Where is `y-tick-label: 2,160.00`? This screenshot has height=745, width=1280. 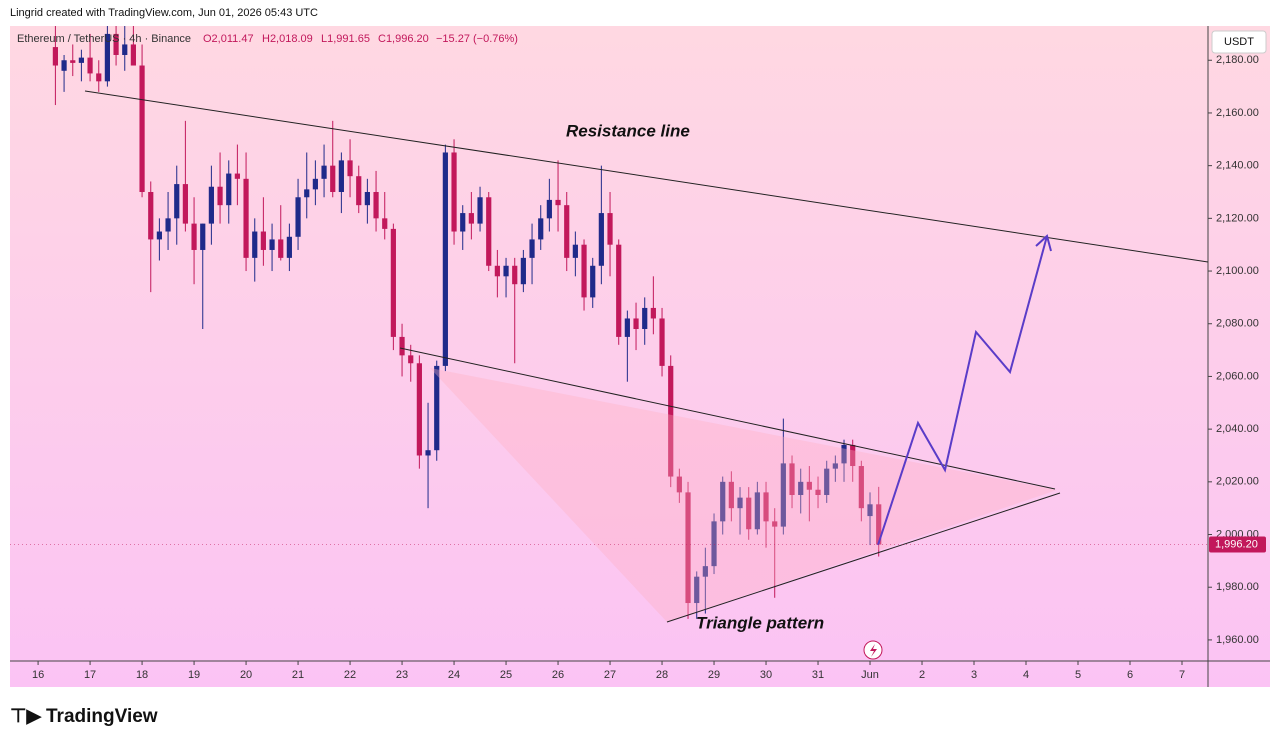
y-tick-label: 2,160.00 is located at coordinates (1237, 113).